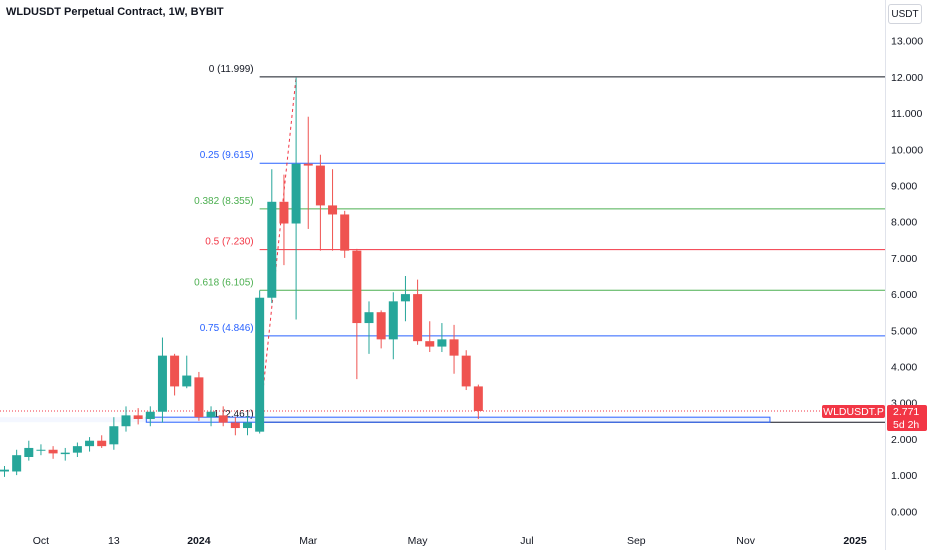 The height and width of the screenshot is (550, 932). Describe the element at coordinates (904, 223) in the screenshot. I see `y-tick-label: 8.000` at that location.